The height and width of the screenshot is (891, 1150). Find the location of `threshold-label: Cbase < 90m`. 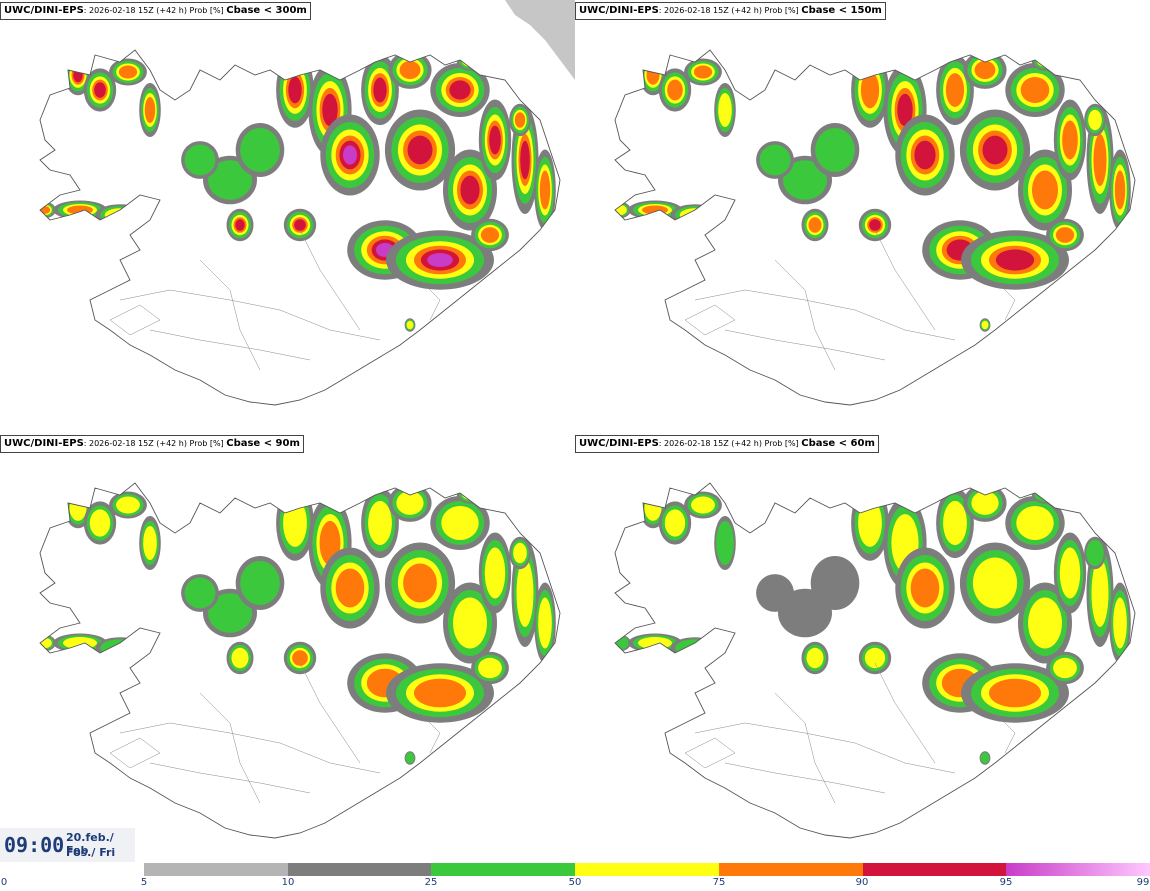

threshold-label: Cbase < 90m is located at coordinates (263, 443).